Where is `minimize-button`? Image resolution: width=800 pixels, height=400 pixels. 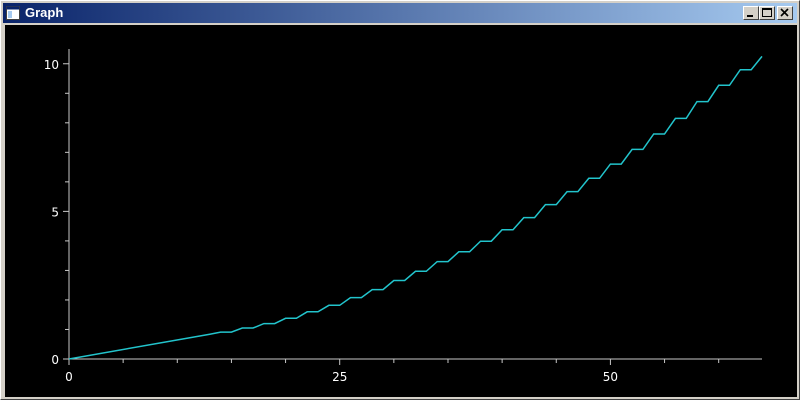
minimize-button is located at coordinates (751, 13).